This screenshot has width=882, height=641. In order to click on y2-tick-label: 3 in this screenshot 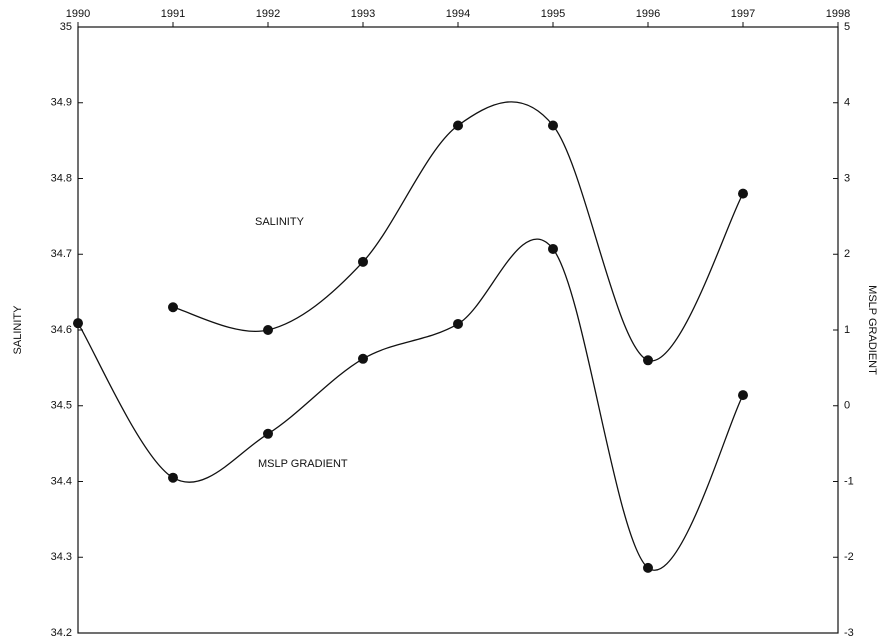, I will do `click(847, 178)`.